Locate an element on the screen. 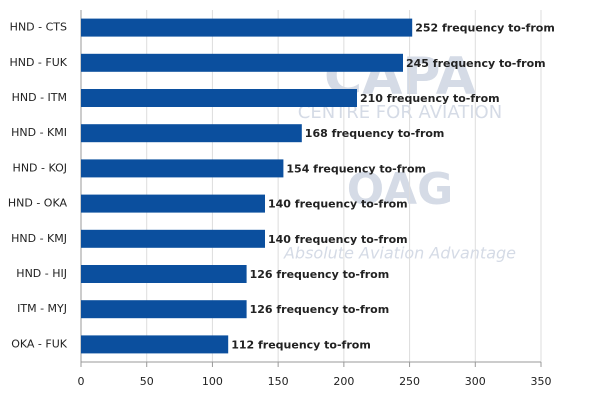 The image size is (600, 400). data-label: 245 frequency to-from is located at coordinates (476, 63).